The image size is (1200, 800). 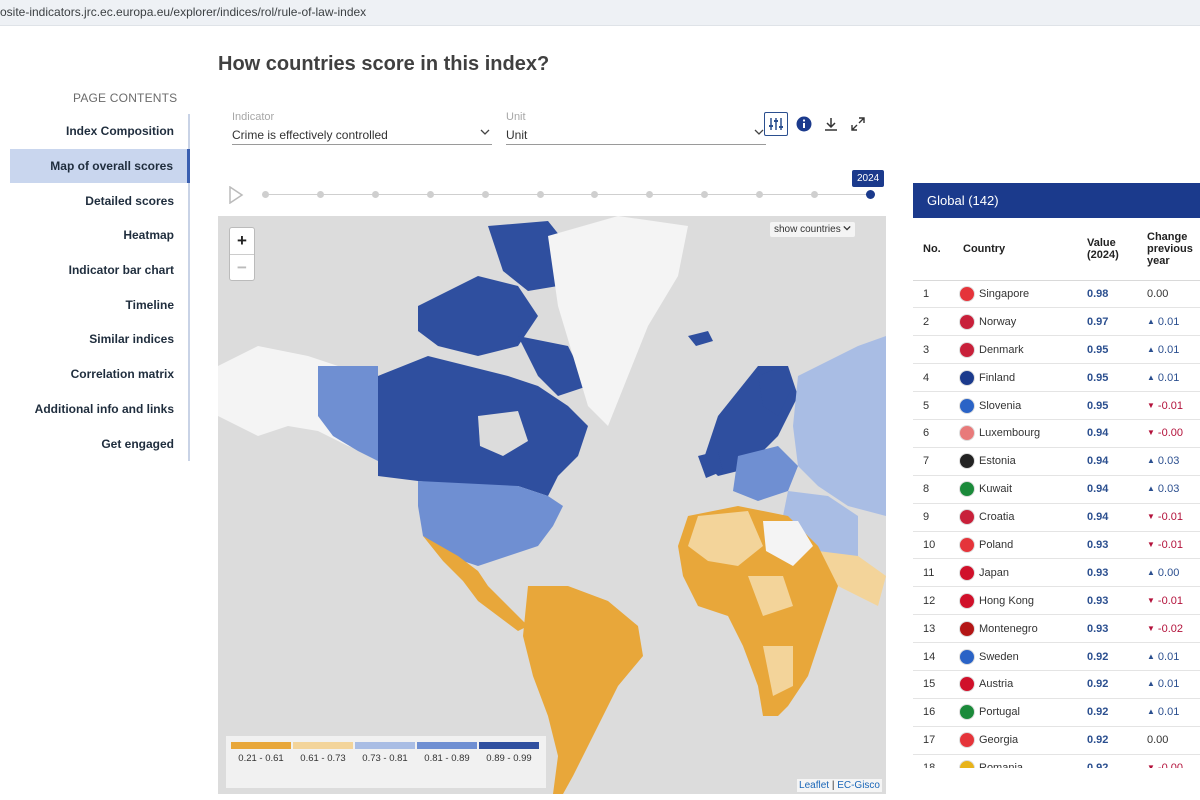 What do you see at coordinates (1171, 249) in the screenshot?
I see `column-header-change: Change previous year` at bounding box center [1171, 249].